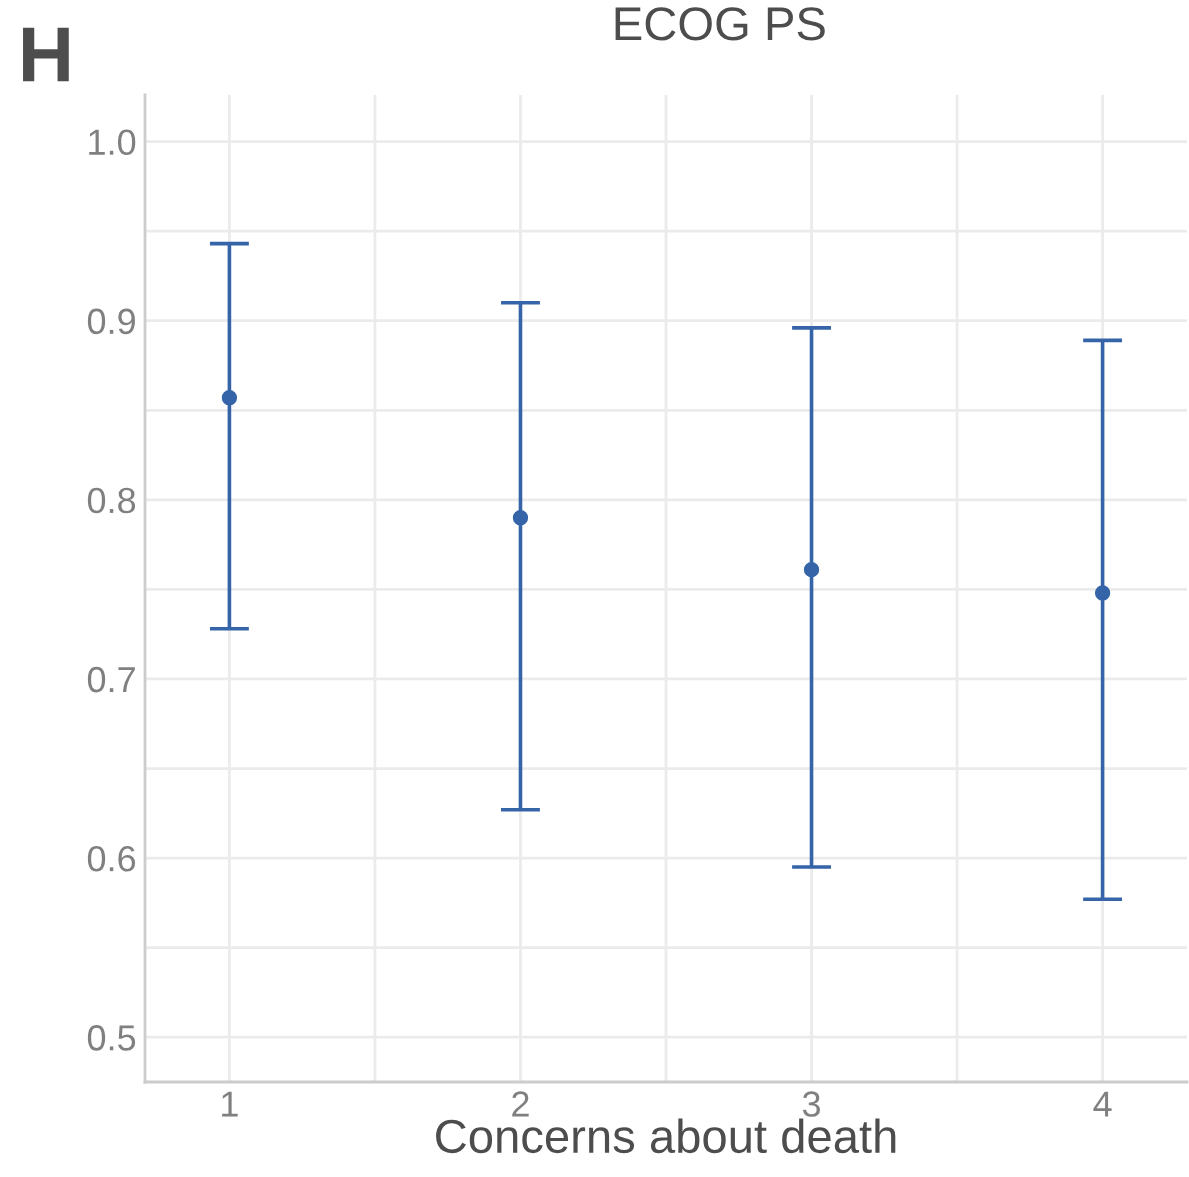  Describe the element at coordinates (230, 1104) in the screenshot. I see `x-tick-label: 1` at that location.